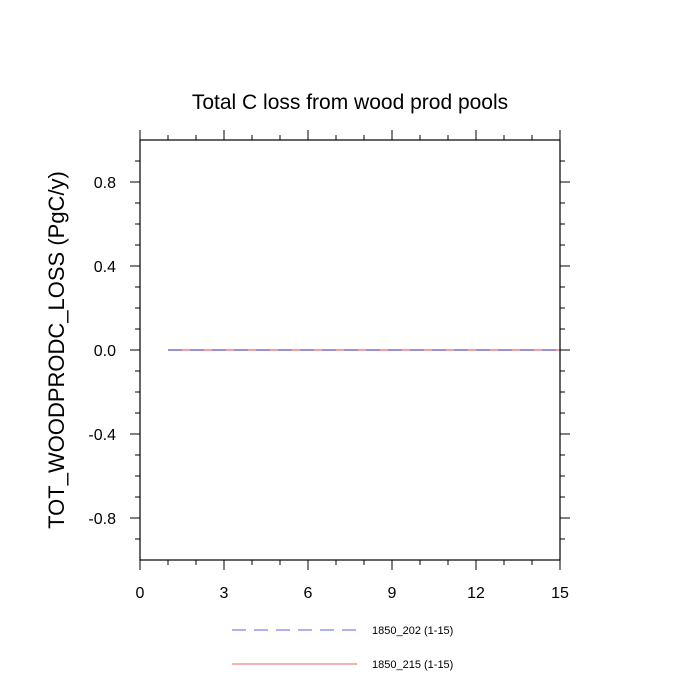 Image resolution: width=700 pixels, height=700 pixels. Describe the element at coordinates (392, 593) in the screenshot. I see `x-tick-label: 9` at that location.